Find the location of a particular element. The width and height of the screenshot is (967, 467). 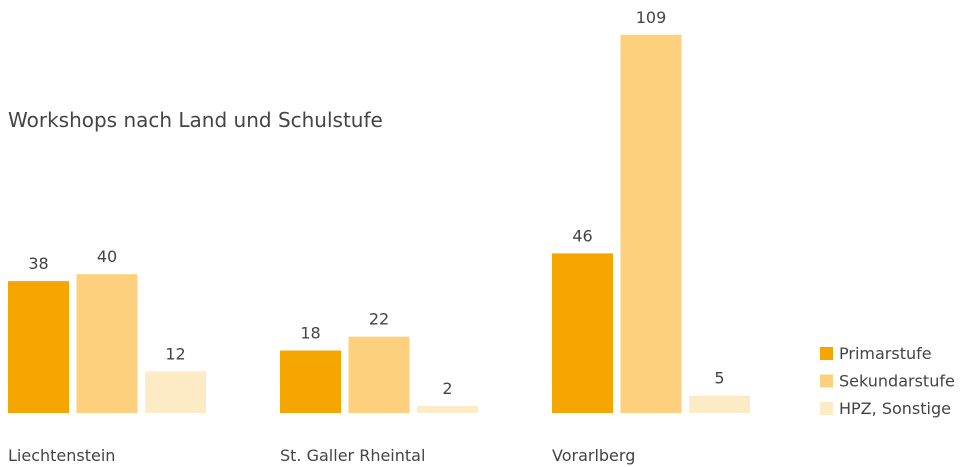

x-tick-label: Liechtenstein is located at coordinates (61, 455).